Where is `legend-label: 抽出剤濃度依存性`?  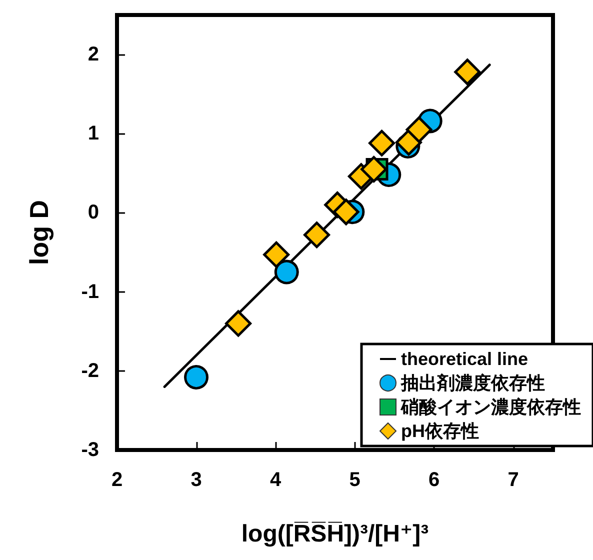
legend-label: 抽出剤濃度依存性 is located at coordinates (472, 383).